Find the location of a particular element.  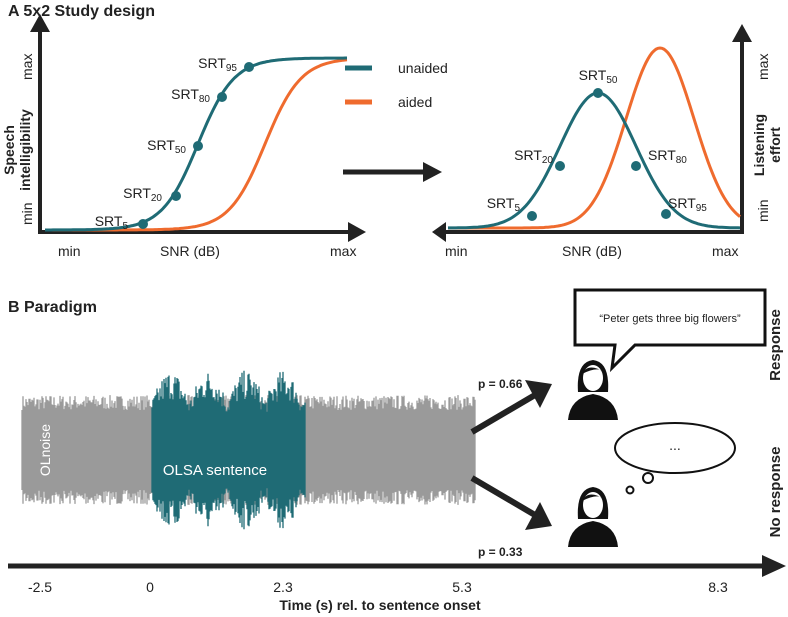

p-response: p = 0.66 is located at coordinates (500, 384).